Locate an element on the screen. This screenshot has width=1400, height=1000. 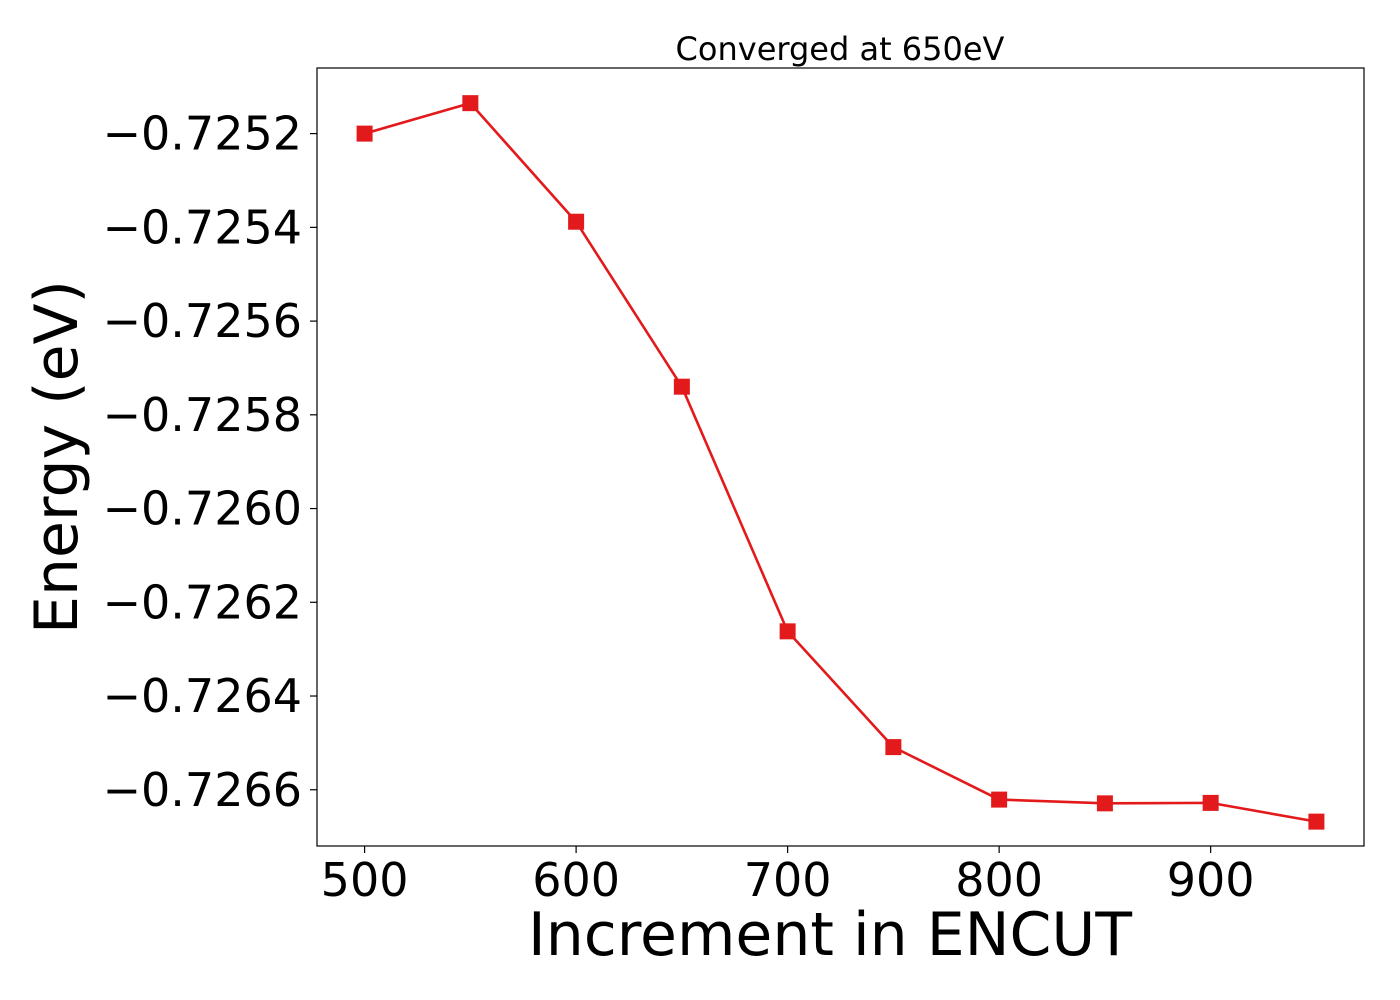
y-tick-label: −0.7256 is located at coordinates (203, 321).